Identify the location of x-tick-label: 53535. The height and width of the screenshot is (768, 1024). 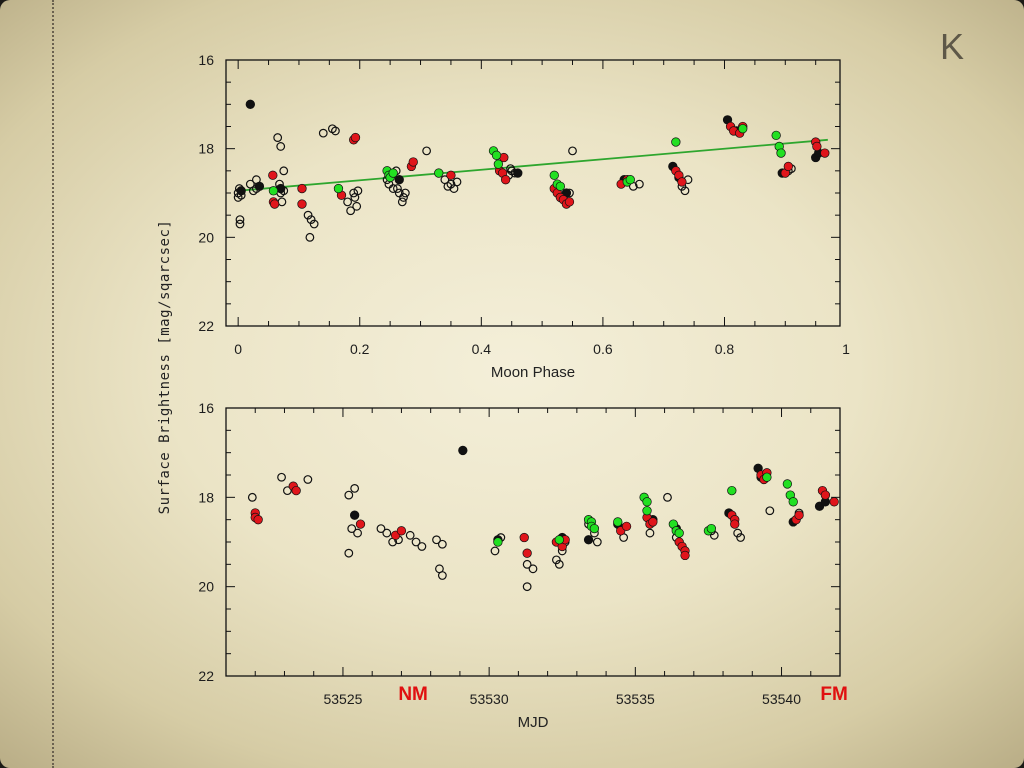
(635, 699).